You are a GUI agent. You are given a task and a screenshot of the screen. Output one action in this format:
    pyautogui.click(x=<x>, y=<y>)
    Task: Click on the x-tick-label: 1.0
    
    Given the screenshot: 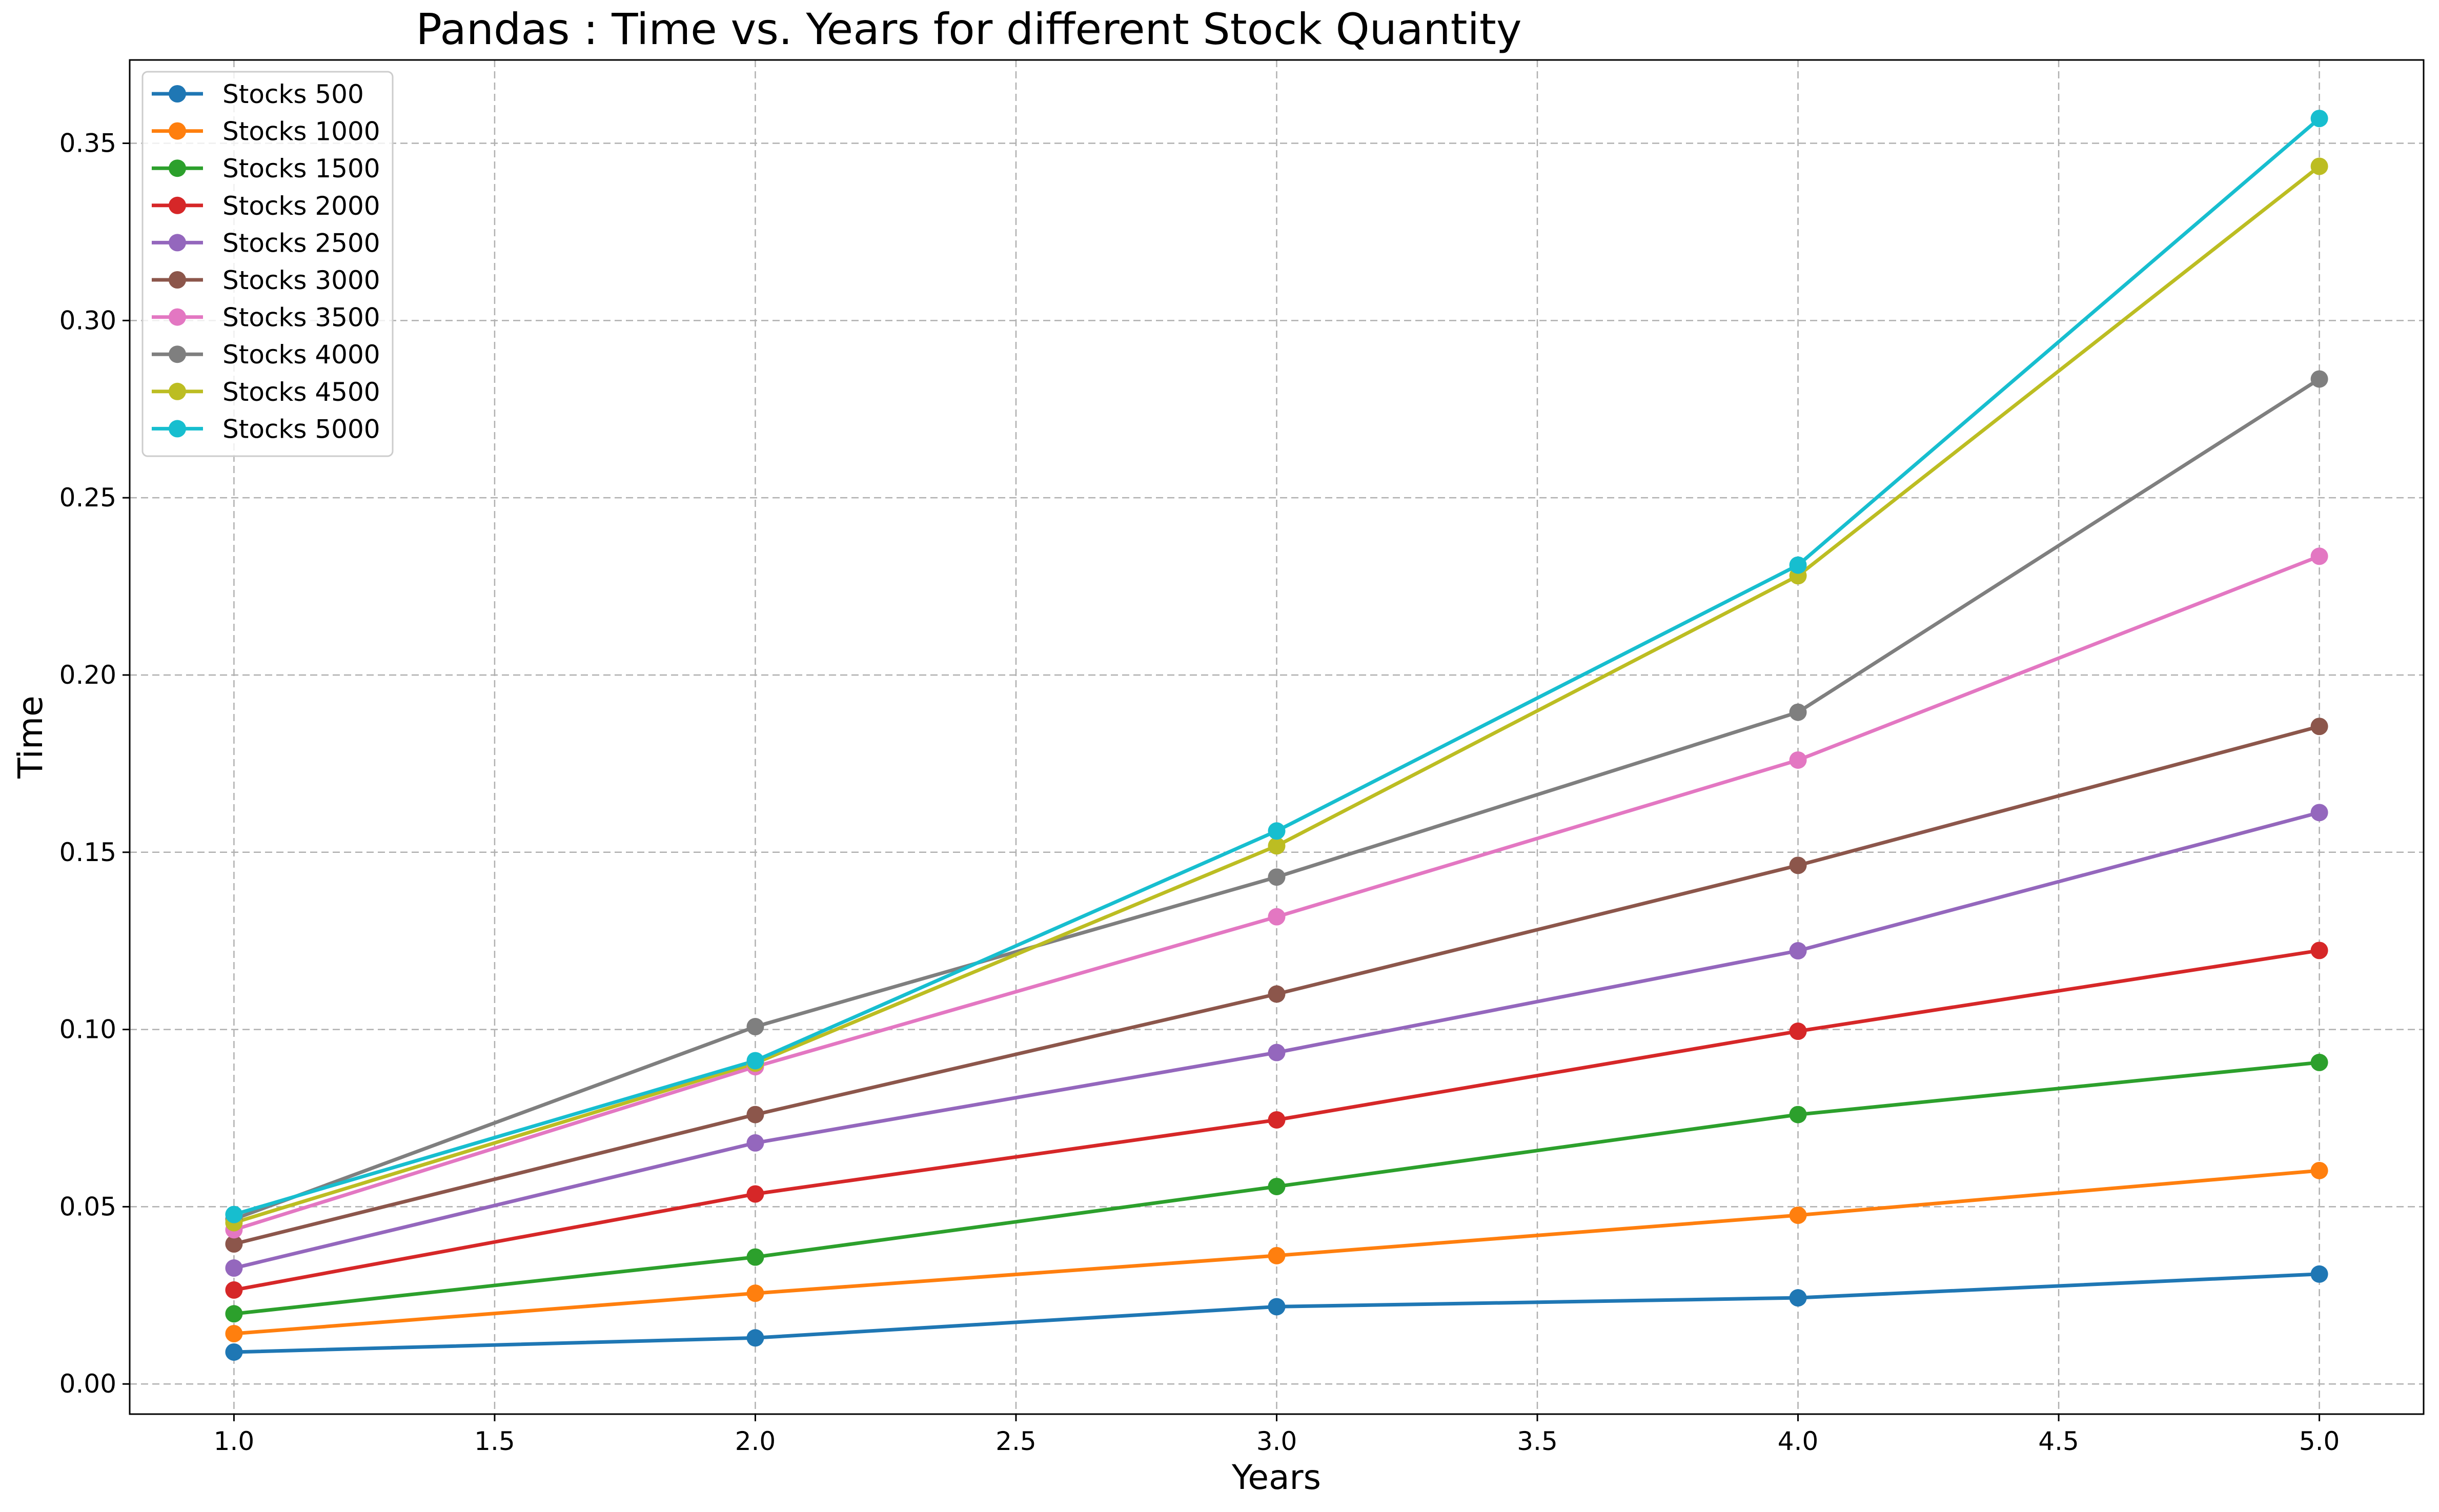 What is the action you would take?
    pyautogui.click(x=234, y=1441)
    